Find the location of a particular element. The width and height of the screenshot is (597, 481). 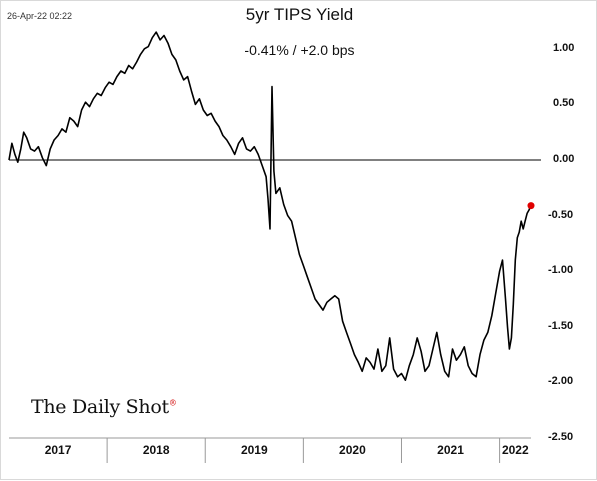

x-tick-label: 2022 is located at coordinates (515, 450).